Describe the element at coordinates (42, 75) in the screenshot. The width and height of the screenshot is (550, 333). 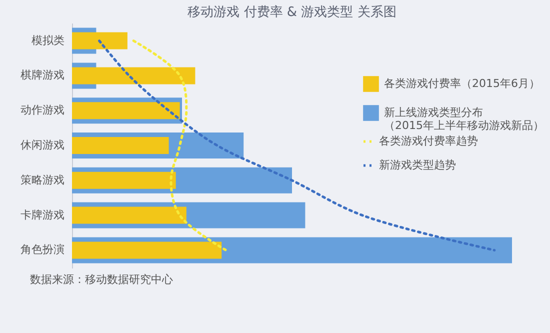
I see `y-tick-label: 棋牌游戏` at that location.